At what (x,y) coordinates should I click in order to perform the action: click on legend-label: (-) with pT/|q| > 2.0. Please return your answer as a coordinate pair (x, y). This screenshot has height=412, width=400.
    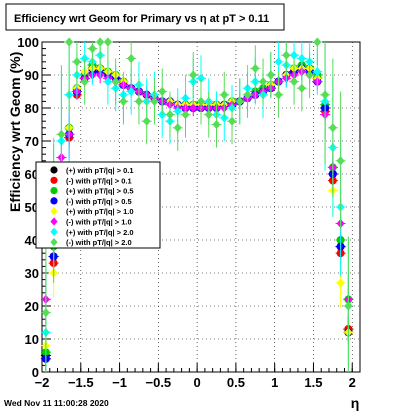
    Looking at the image, I should click on (99, 242).